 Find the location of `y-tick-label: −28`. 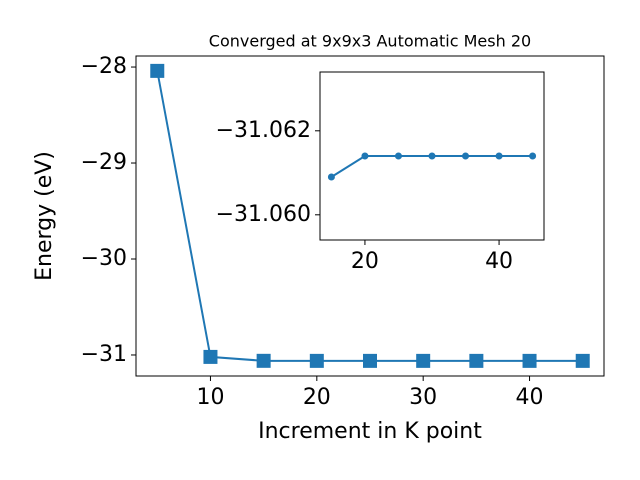

y-tick-label: −28 is located at coordinates (104, 66).